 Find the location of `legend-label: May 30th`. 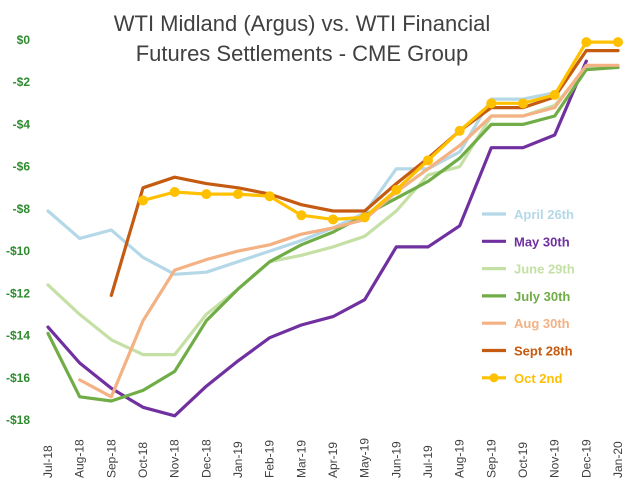

legend-label: May 30th is located at coordinates (542, 241).